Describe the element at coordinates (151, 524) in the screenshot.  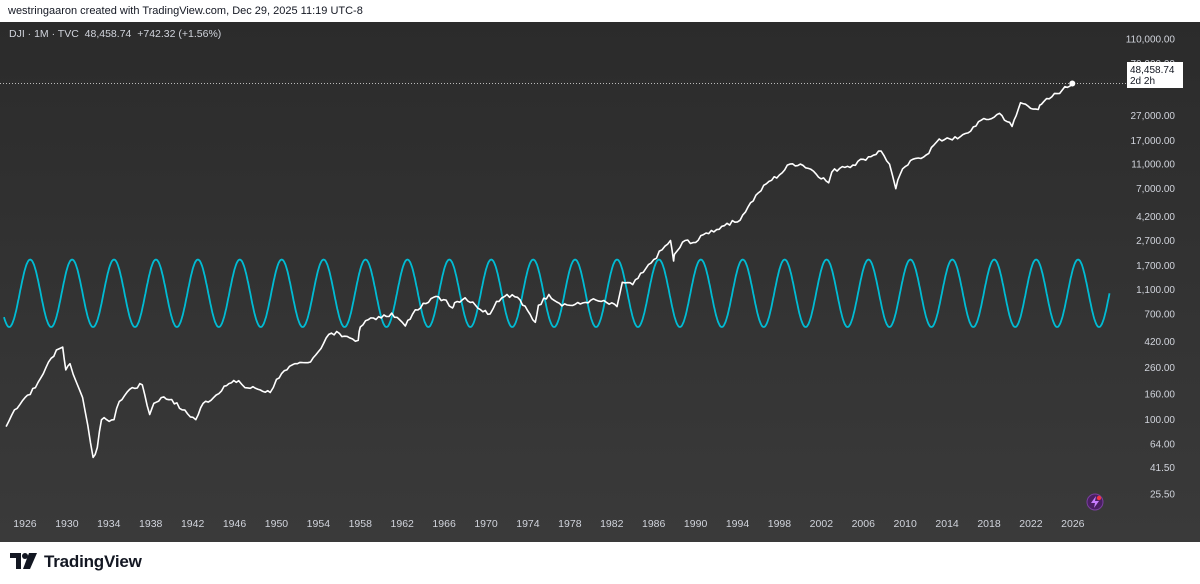
I see `time-tick-label: 1938` at that location.